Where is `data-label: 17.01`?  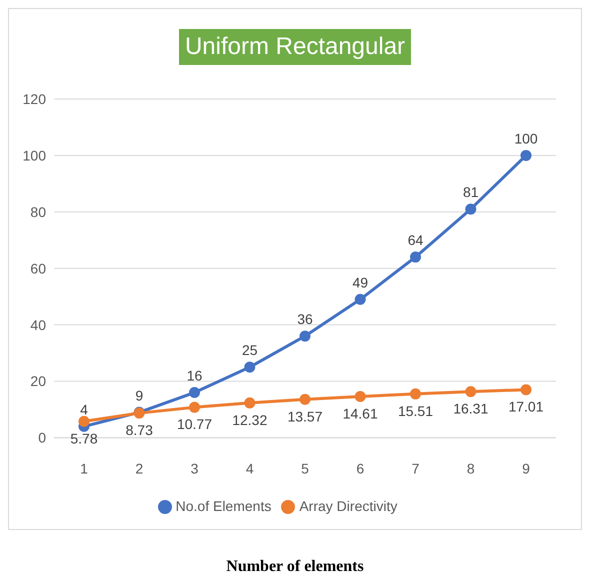
data-label: 17.01 is located at coordinates (526, 406).